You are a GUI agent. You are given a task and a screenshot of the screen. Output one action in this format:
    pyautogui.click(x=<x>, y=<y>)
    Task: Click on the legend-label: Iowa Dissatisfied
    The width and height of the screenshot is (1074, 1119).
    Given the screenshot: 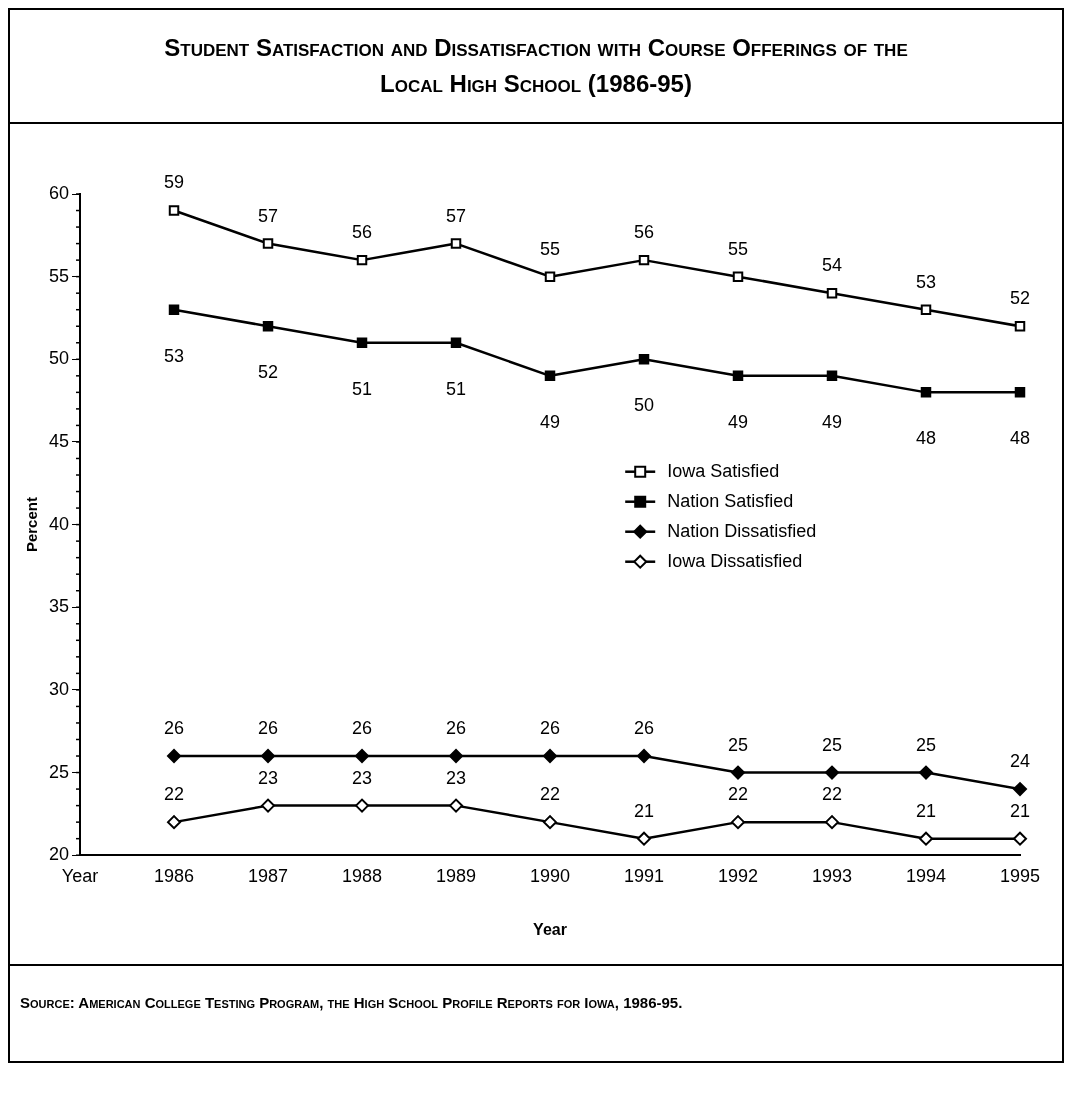 What is the action you would take?
    pyautogui.click(x=735, y=560)
    